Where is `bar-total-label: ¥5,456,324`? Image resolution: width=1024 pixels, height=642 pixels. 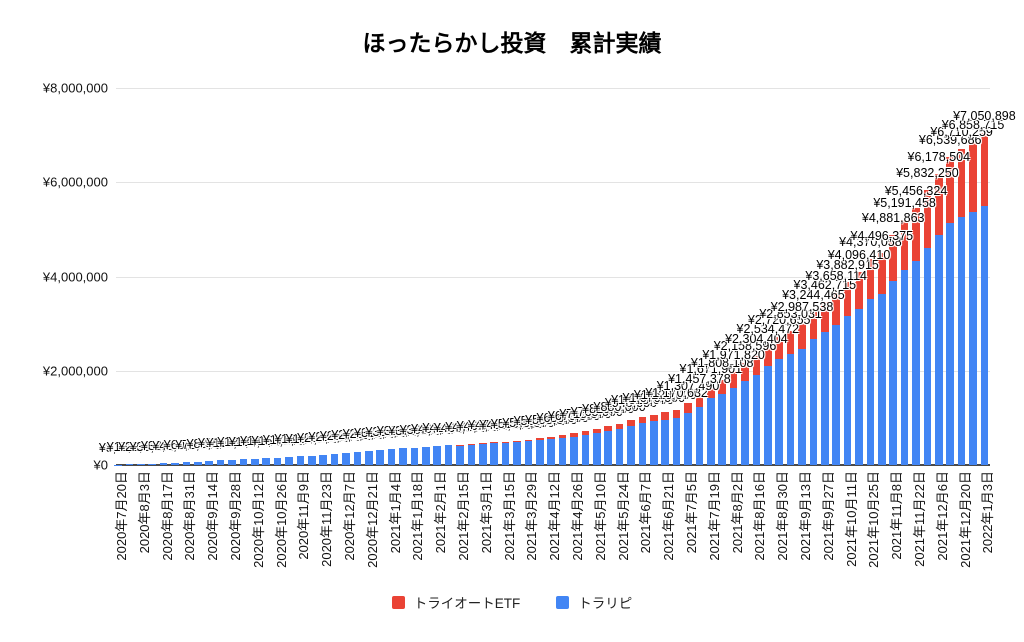 bar-total-label: ¥5,456,324 is located at coordinates (916, 190).